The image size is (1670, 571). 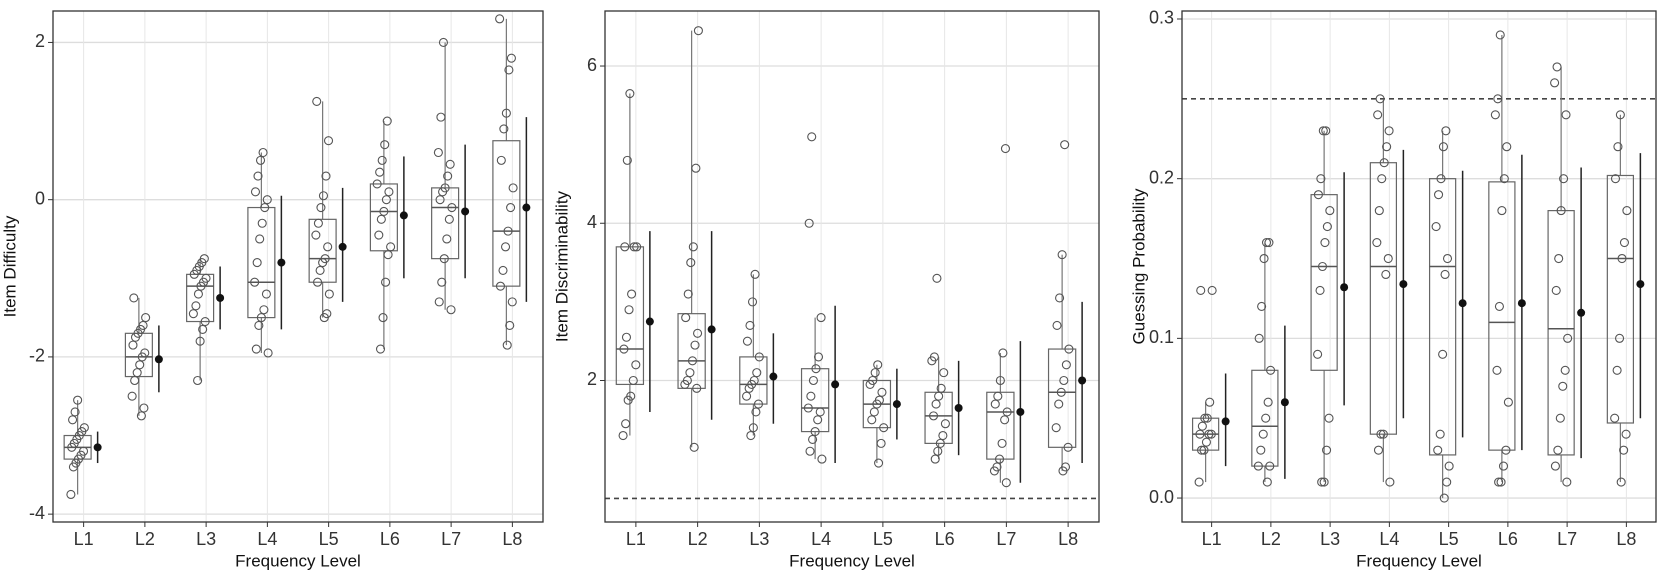 I want to click on y-axis-title: Guessing Probability, so click(x=1138, y=266).